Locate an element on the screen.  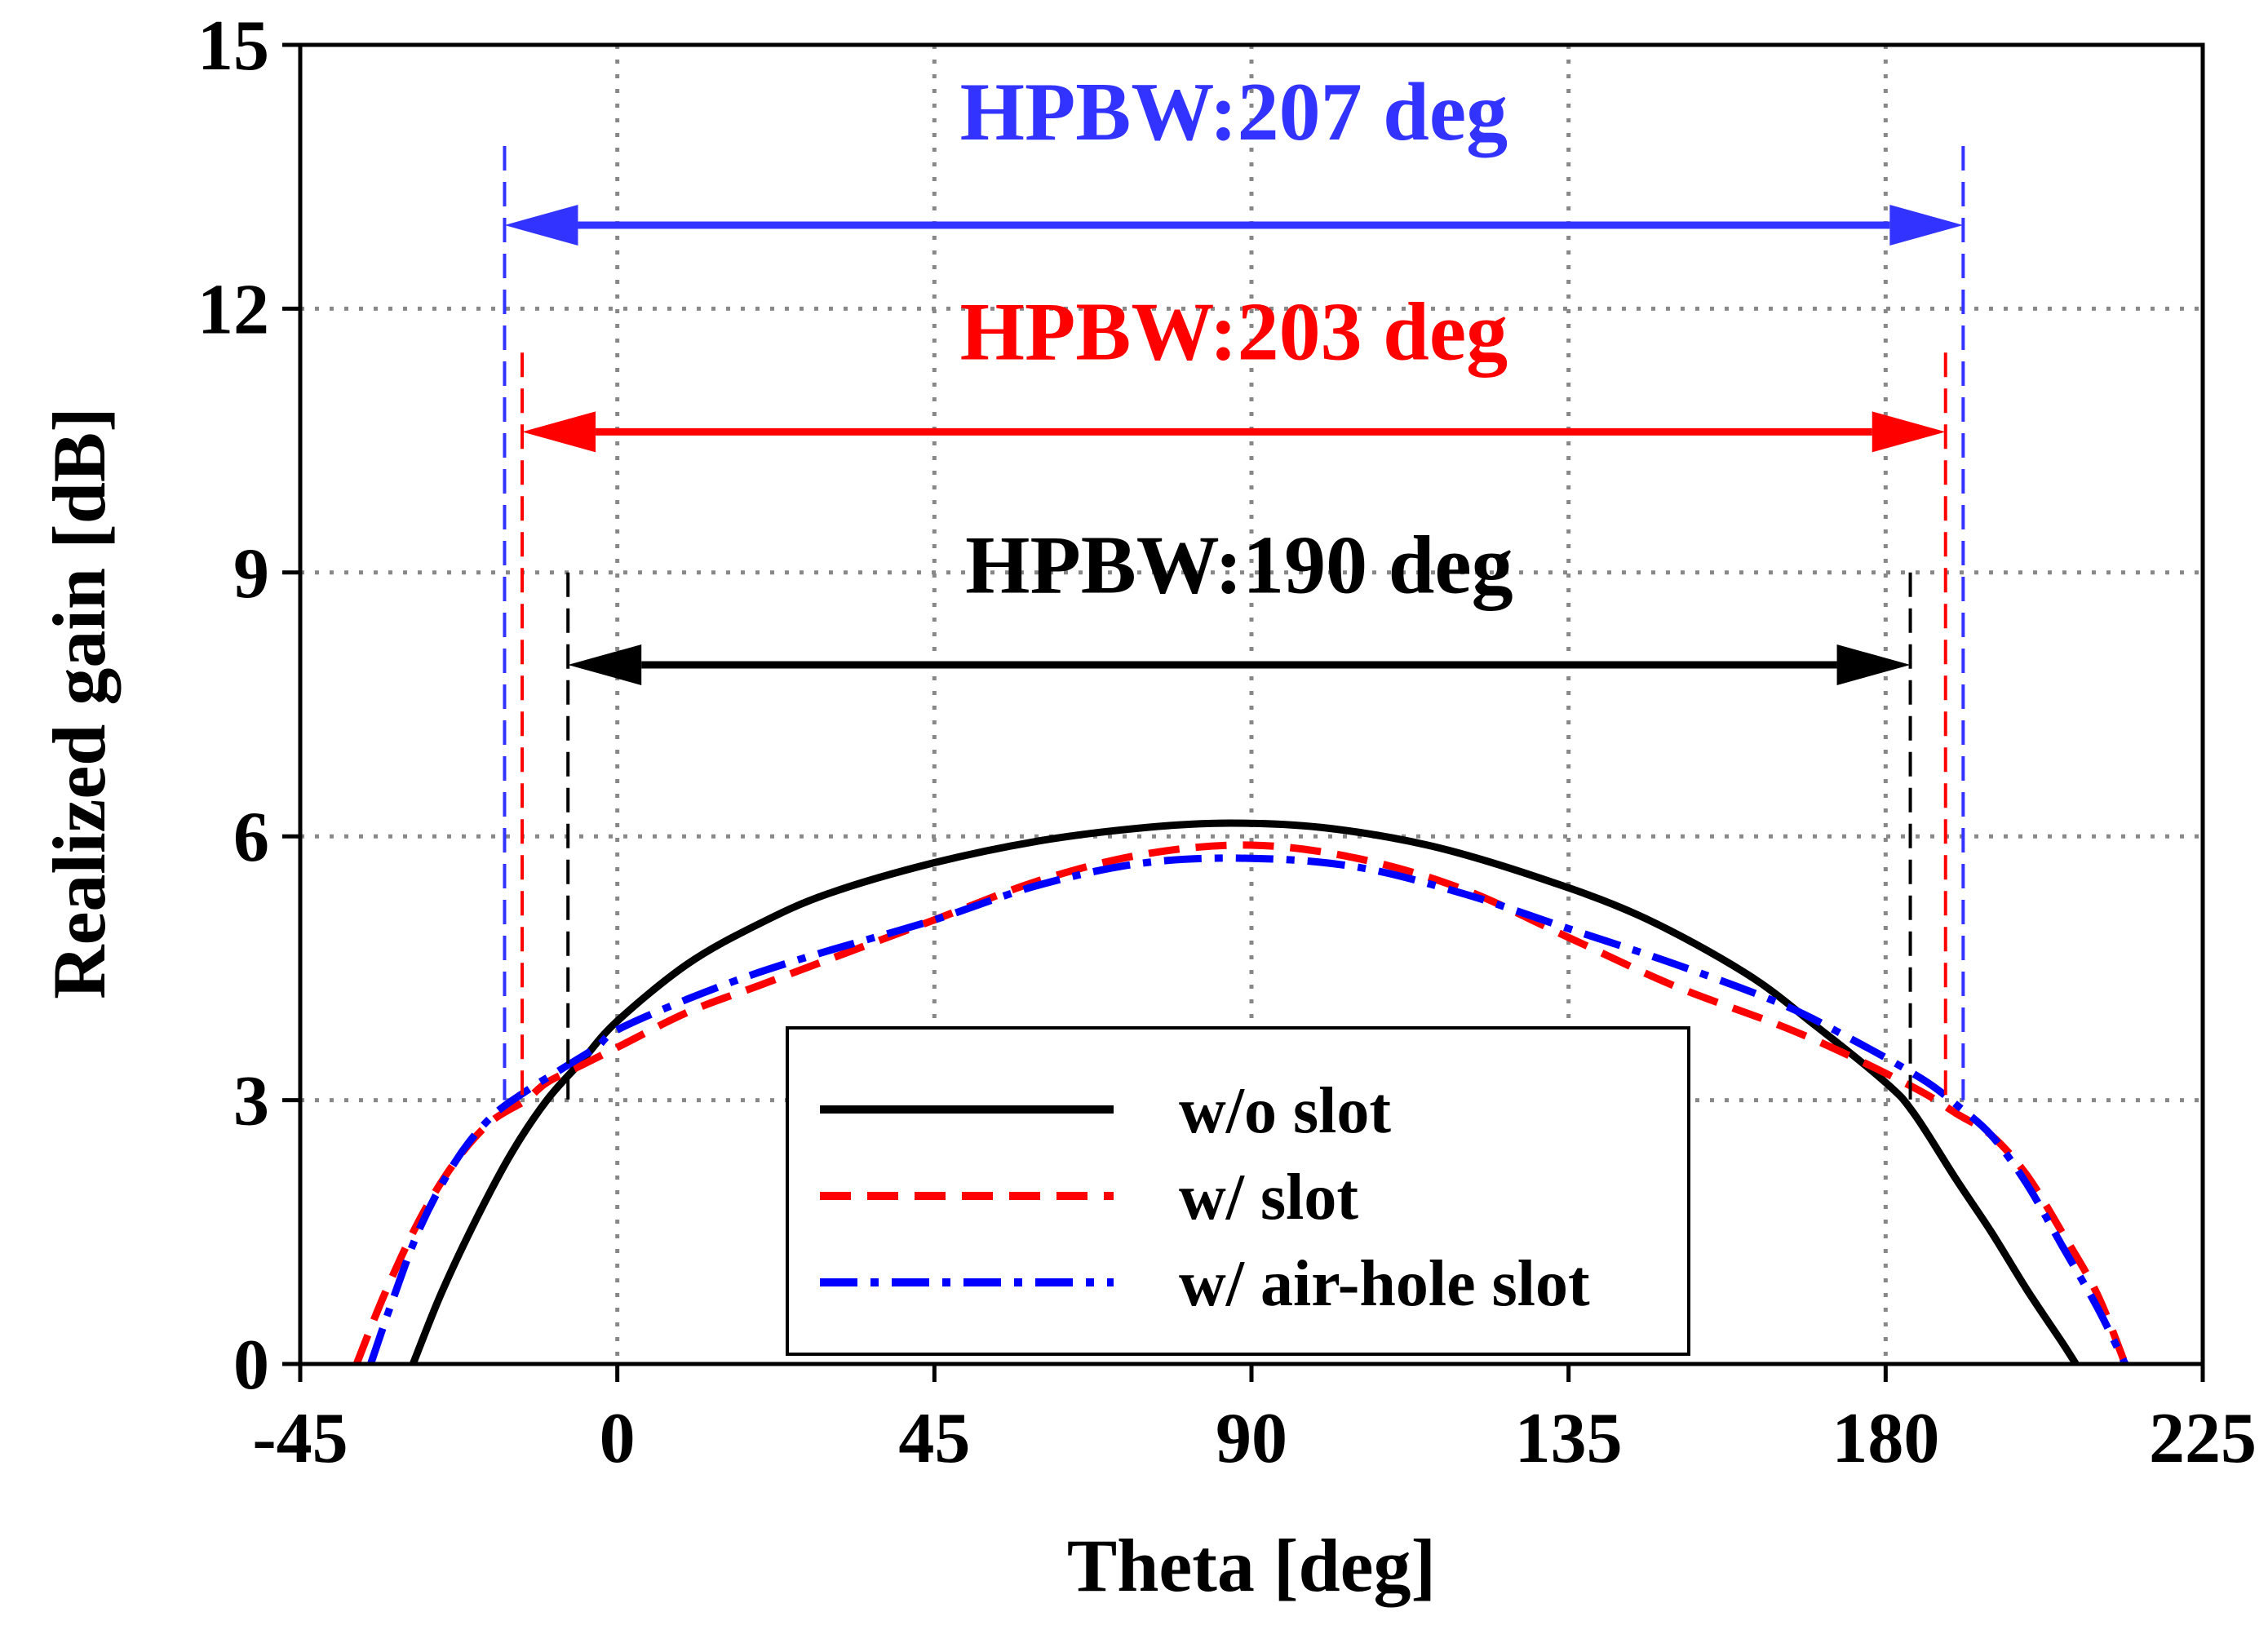
legend-label-2: w/ air-hole slot is located at coordinates (1384, 1284).